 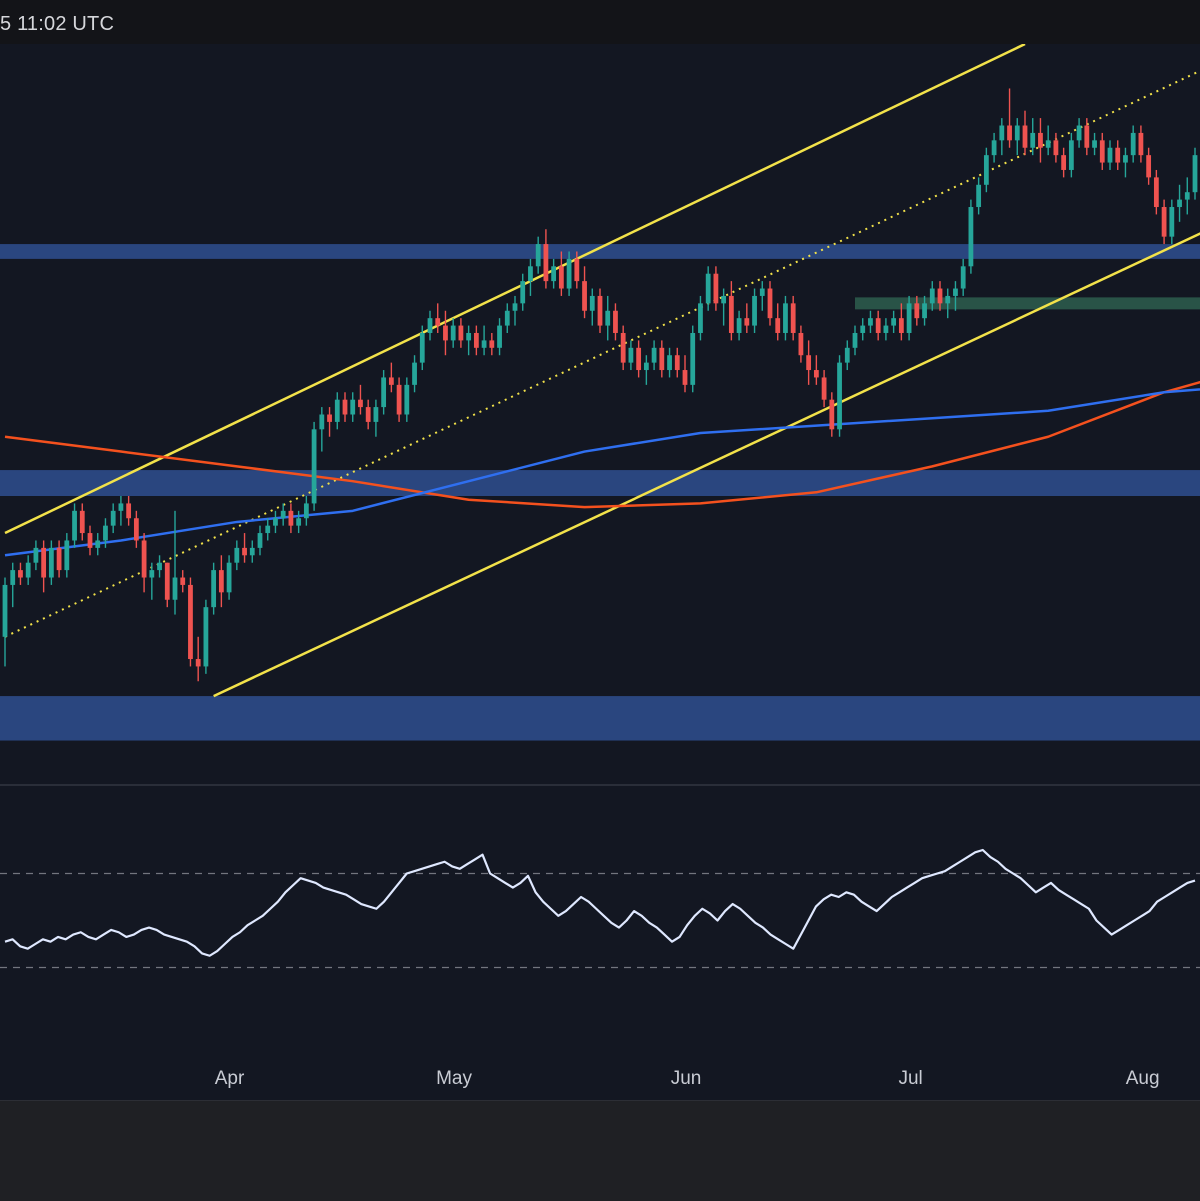 What do you see at coordinates (230, 1078) in the screenshot?
I see `x-tick-label: Apr` at bounding box center [230, 1078].